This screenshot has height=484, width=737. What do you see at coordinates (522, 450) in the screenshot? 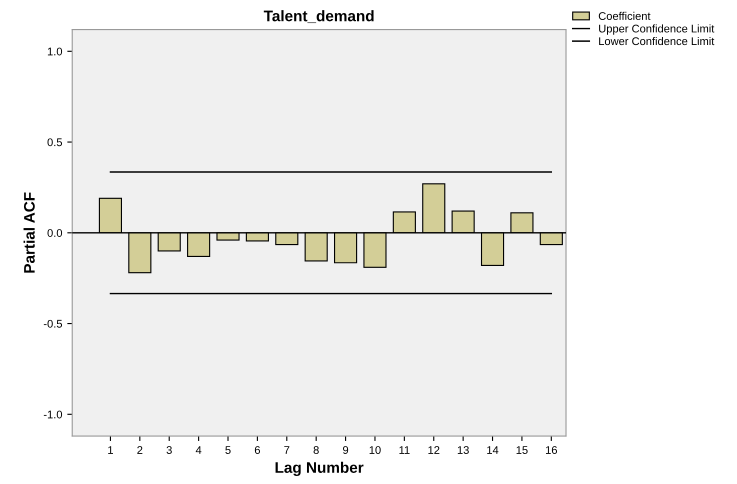
I see `x-tick-label: 15` at bounding box center [522, 450].